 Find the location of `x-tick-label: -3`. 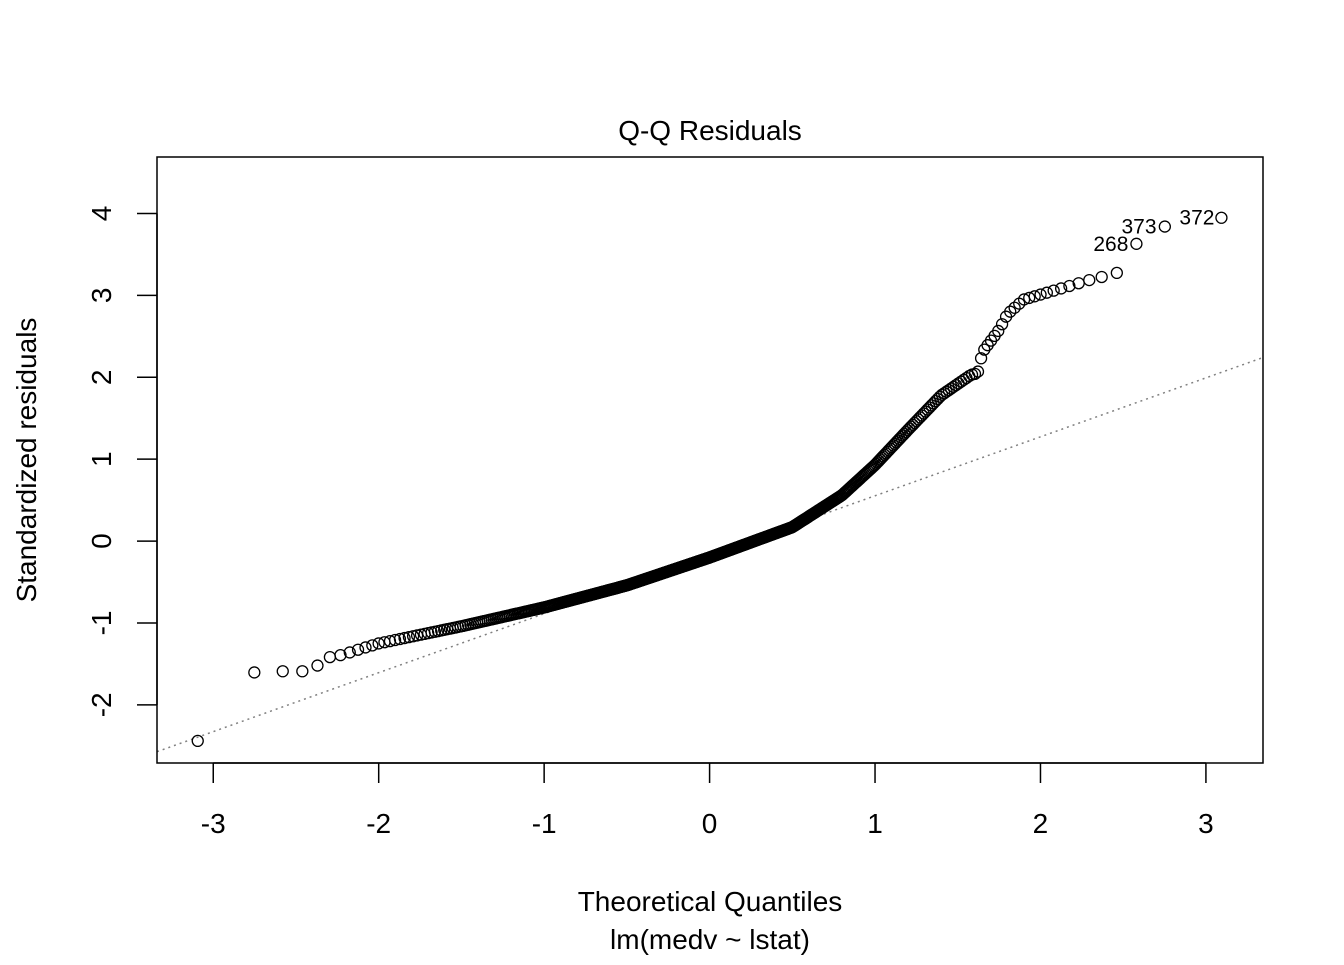

x-tick-label: -3 is located at coordinates (213, 823).